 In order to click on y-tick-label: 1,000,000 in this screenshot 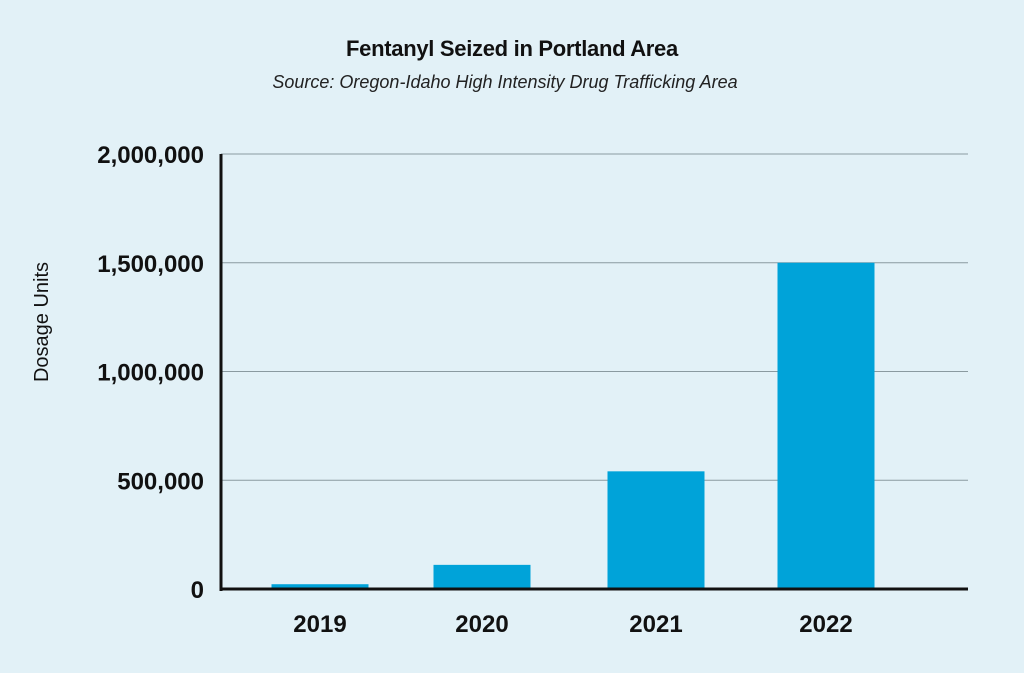, I will do `click(150, 373)`.